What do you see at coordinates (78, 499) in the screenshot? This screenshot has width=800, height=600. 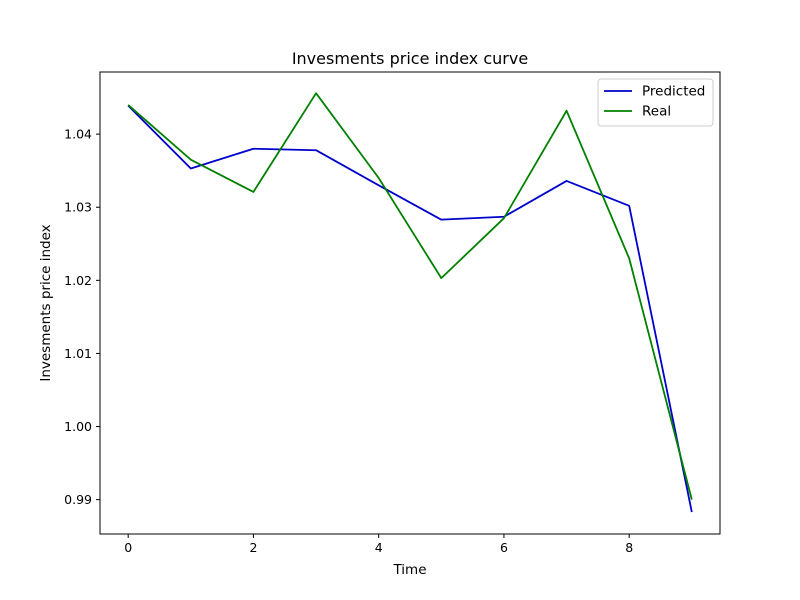 I see `y-tick-label: 0.99` at bounding box center [78, 499].